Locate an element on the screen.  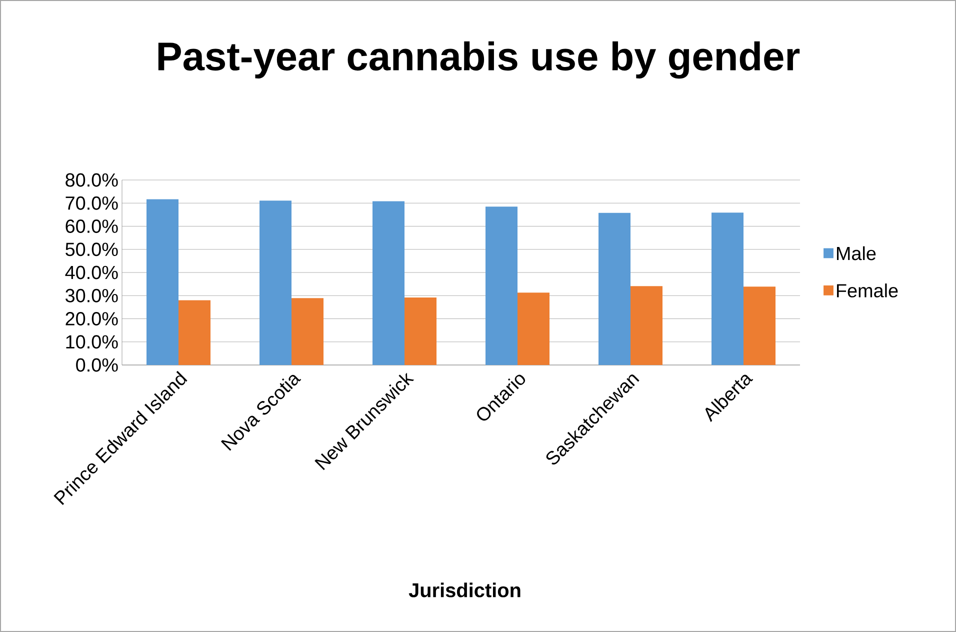
chart-title: Past-year cannabis use by gender is located at coordinates (479, 60).